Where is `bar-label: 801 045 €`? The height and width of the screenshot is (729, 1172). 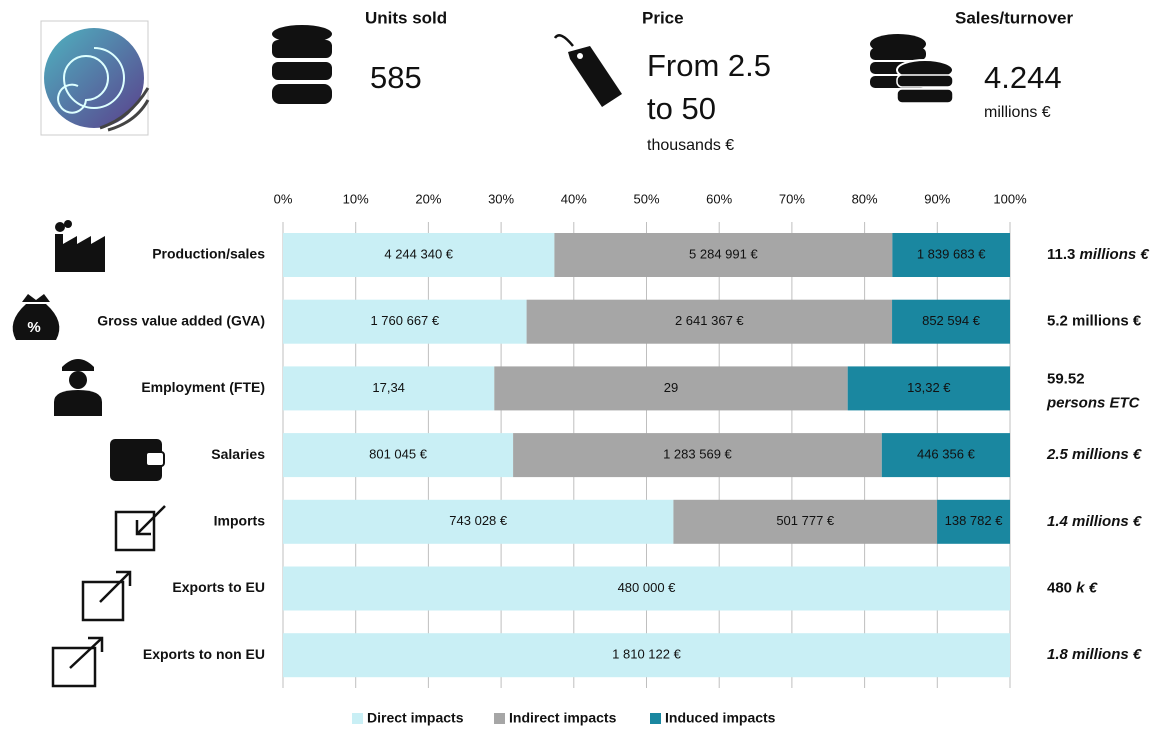 bar-label: 801 045 € is located at coordinates (398, 454).